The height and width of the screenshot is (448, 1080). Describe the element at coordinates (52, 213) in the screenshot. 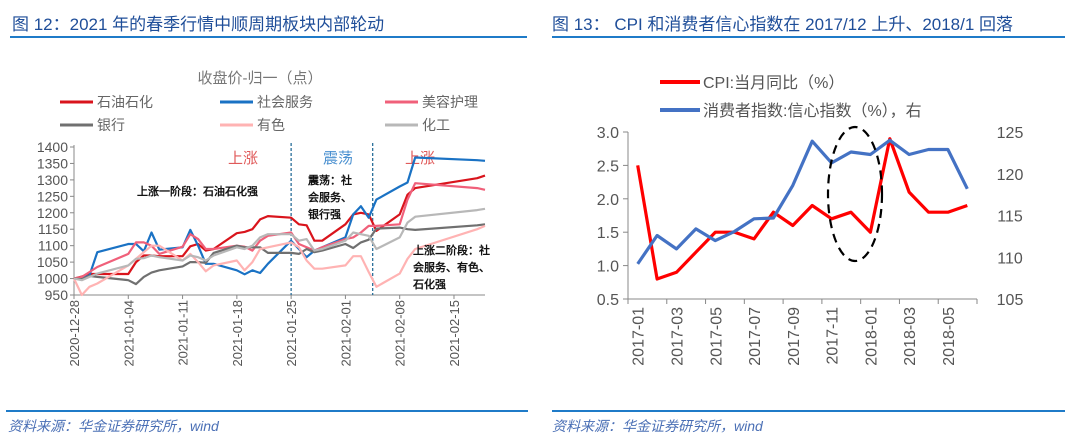

I see `y-tick-label: 1200` at that location.